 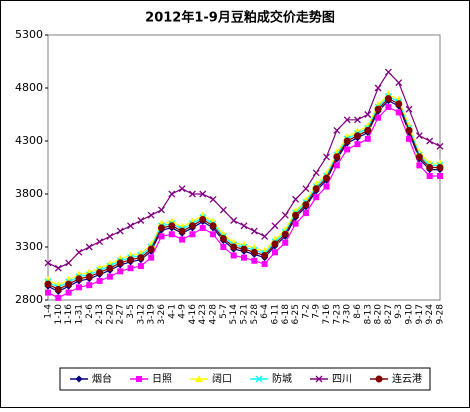 What do you see at coordinates (152, 314) in the screenshot?
I see `x-tick-label: 3-19` at bounding box center [152, 314].